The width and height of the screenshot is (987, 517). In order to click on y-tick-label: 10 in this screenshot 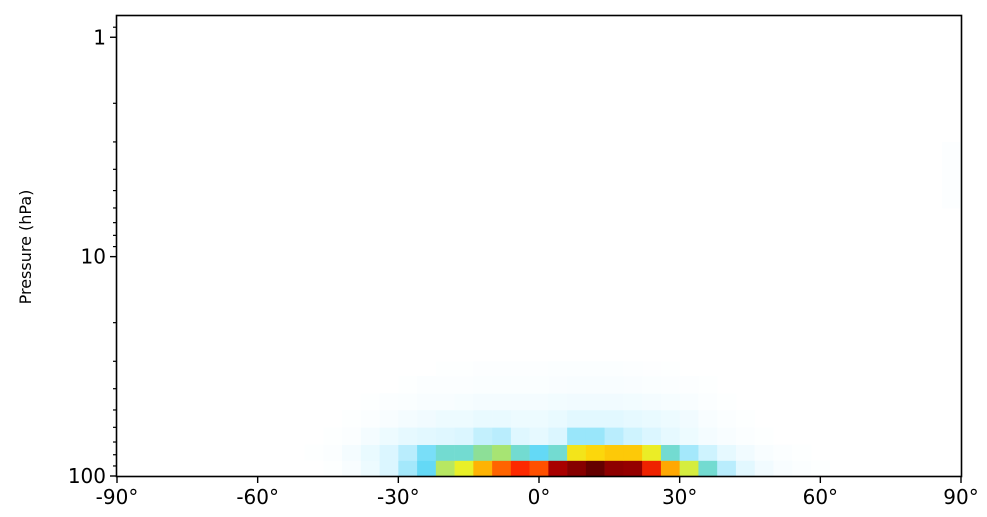, I will do `click(93, 257)`.